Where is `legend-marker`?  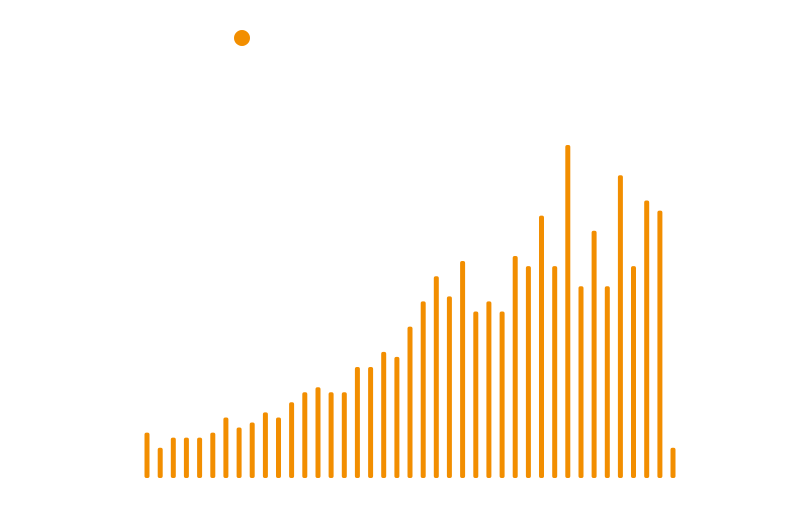 legend-marker is located at coordinates (242, 38).